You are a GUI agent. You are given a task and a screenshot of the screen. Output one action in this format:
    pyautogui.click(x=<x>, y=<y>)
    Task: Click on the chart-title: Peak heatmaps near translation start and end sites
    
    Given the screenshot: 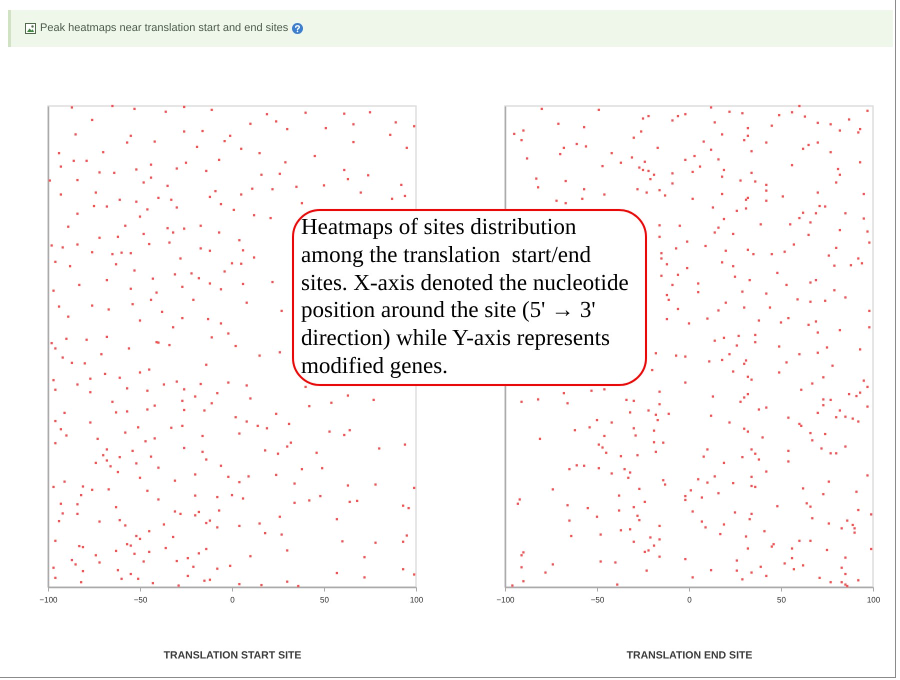 What is the action you would take?
    pyautogui.click(x=164, y=28)
    